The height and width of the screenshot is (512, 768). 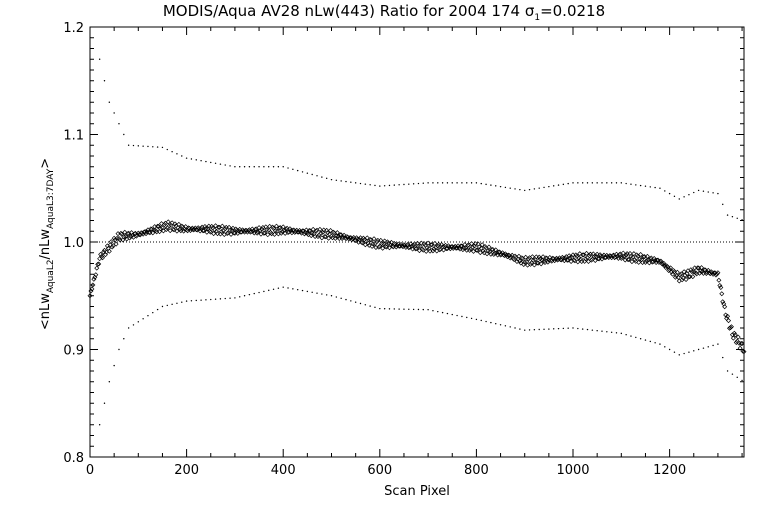 I want to click on x-tick-label: 1000, so click(x=572, y=470).